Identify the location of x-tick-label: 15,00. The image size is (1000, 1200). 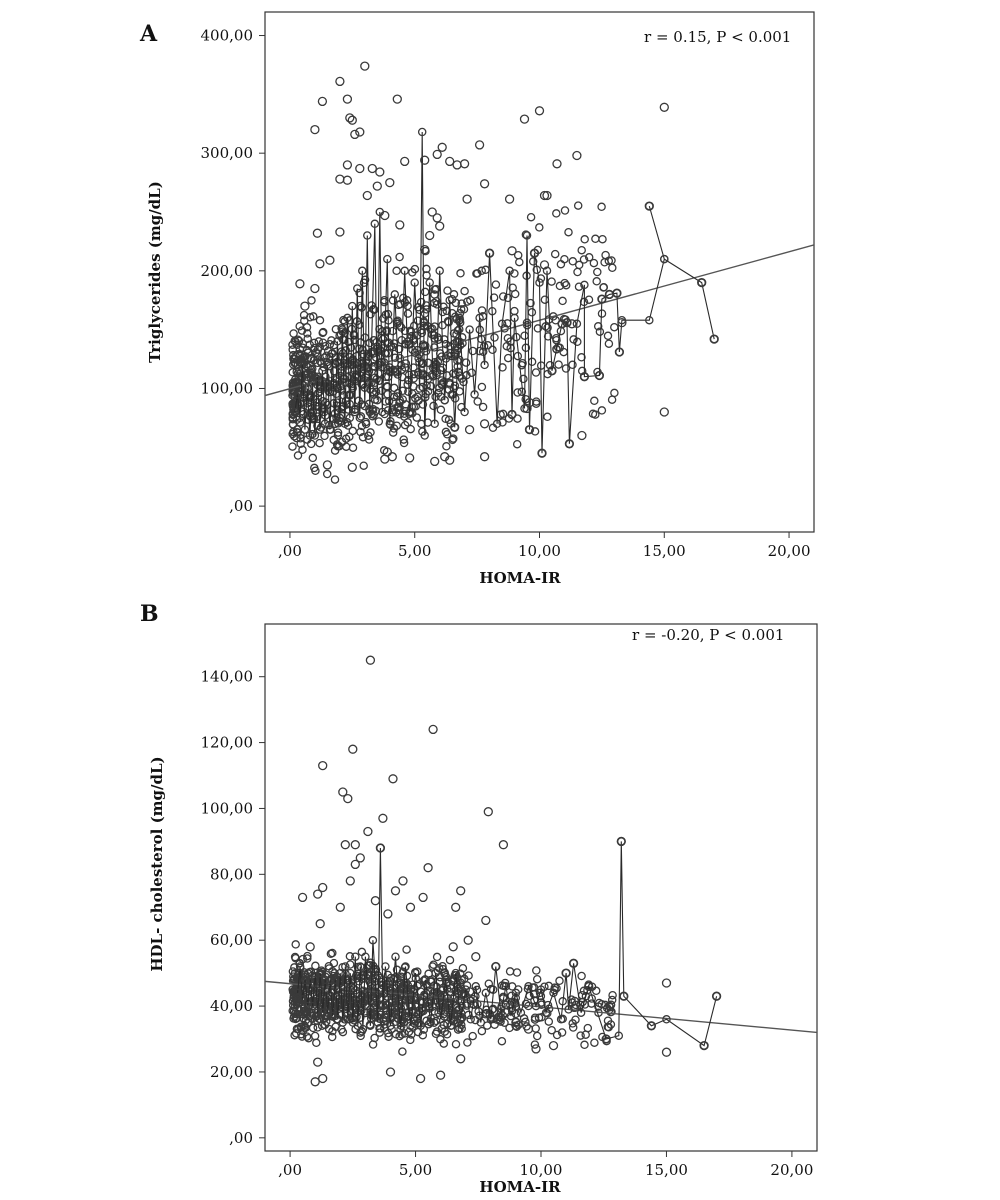
(664, 551).